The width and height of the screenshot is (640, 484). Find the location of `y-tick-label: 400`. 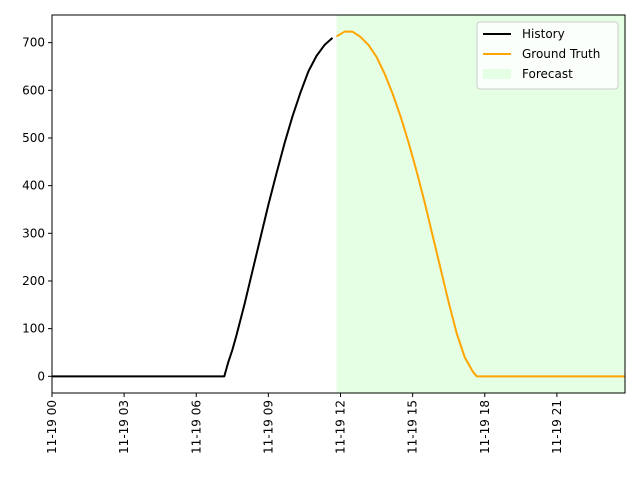

y-tick-label: 400 is located at coordinates (33, 186).